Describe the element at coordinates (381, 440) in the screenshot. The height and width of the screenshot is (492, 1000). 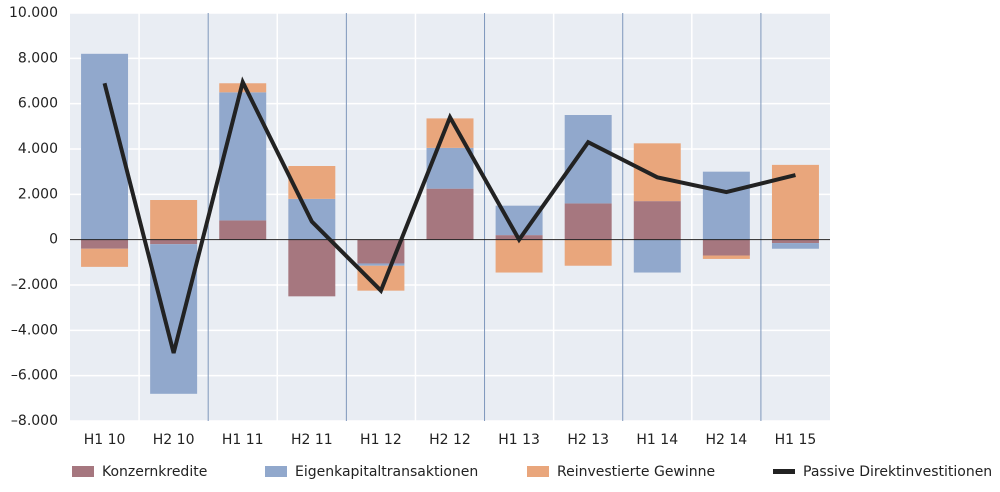
I see `x-tick-label: H1 12` at that location.